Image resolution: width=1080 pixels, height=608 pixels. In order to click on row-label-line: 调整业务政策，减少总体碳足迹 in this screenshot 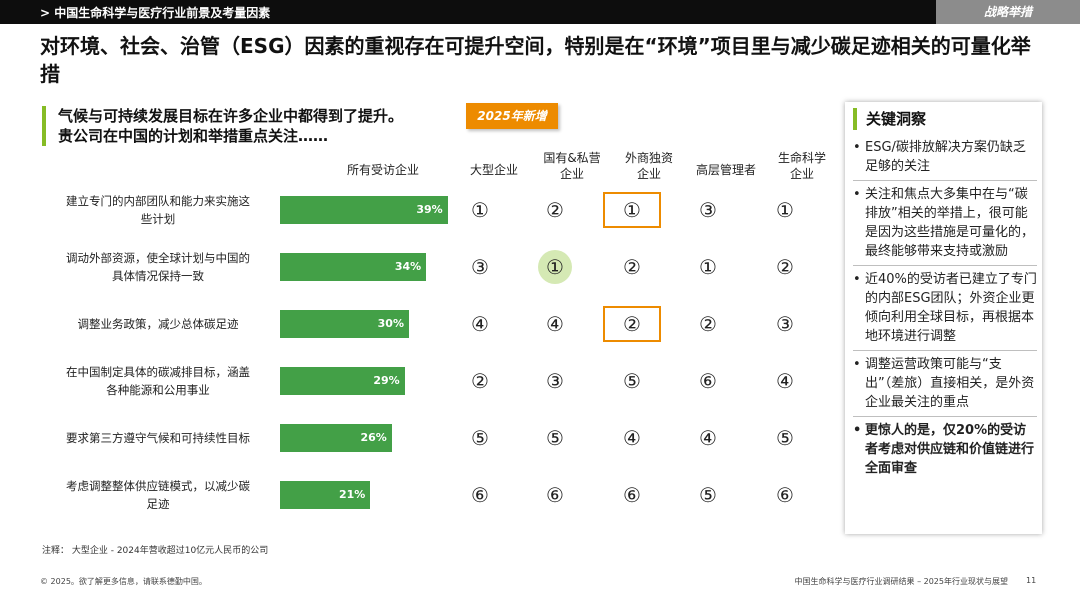, I will do `click(158, 324)`.